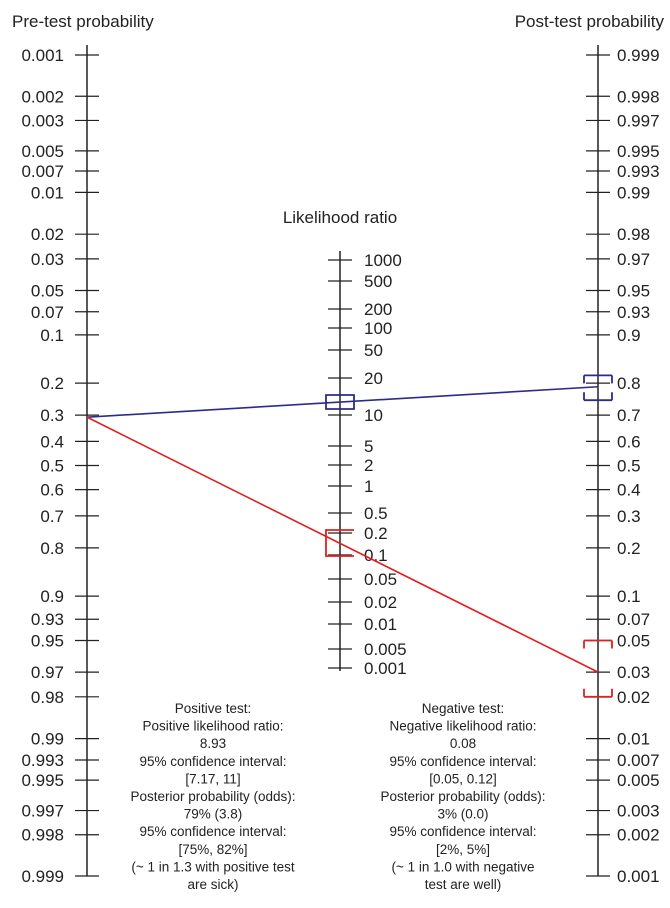 This screenshot has height=908, width=670. What do you see at coordinates (462, 814) in the screenshot?
I see `negative-summary-line: 3% (0.0)` at bounding box center [462, 814].